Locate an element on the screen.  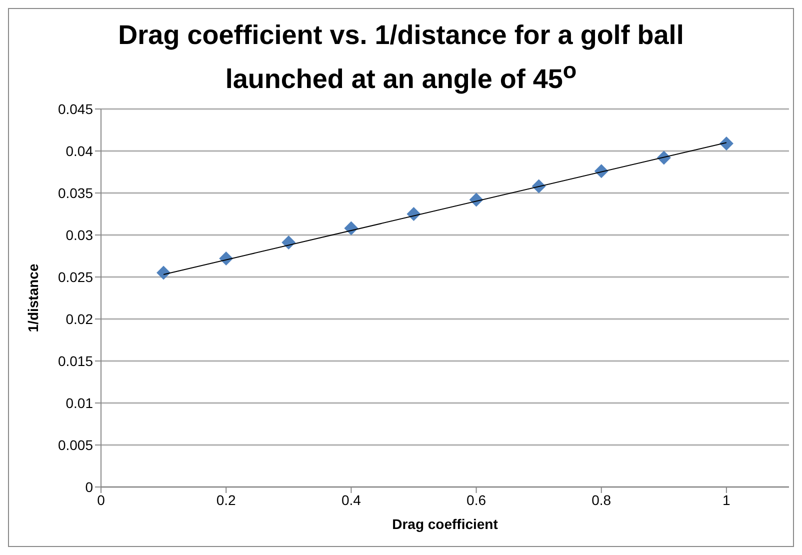
y-tick-label: 0.02 is located at coordinates (80, 318).